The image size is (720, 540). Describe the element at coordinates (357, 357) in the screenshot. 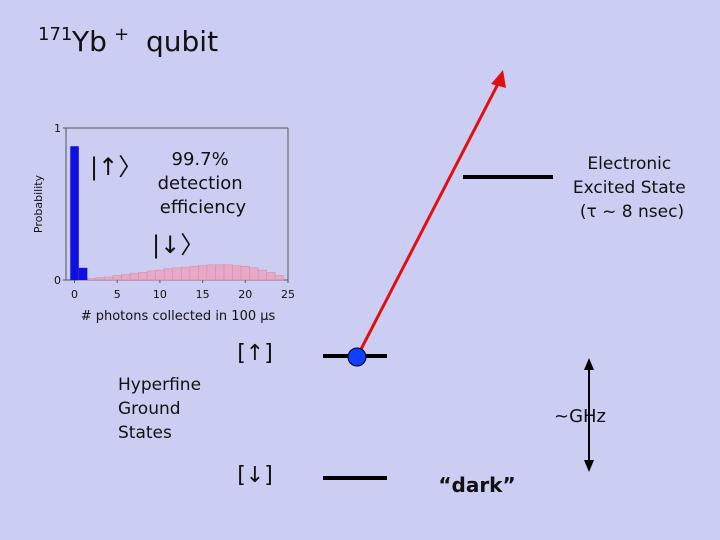

I see `ion` at that location.